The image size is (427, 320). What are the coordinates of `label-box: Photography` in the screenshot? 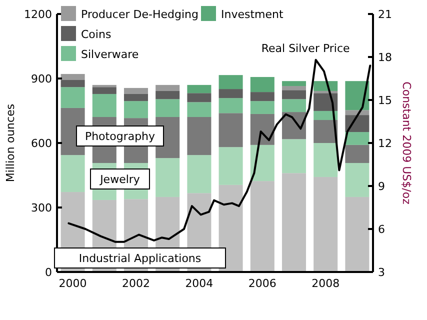 It's located at (120, 136).